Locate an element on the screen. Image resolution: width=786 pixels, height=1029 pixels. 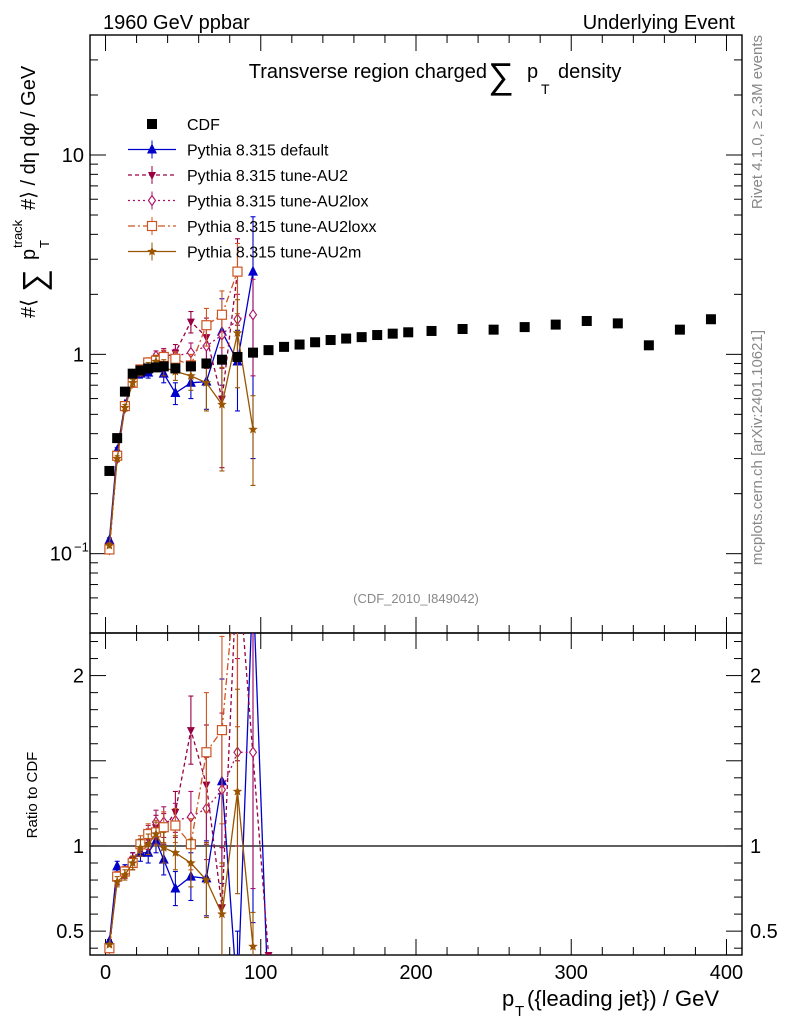
y-tick-label: 10 is located at coordinates (73, 156).